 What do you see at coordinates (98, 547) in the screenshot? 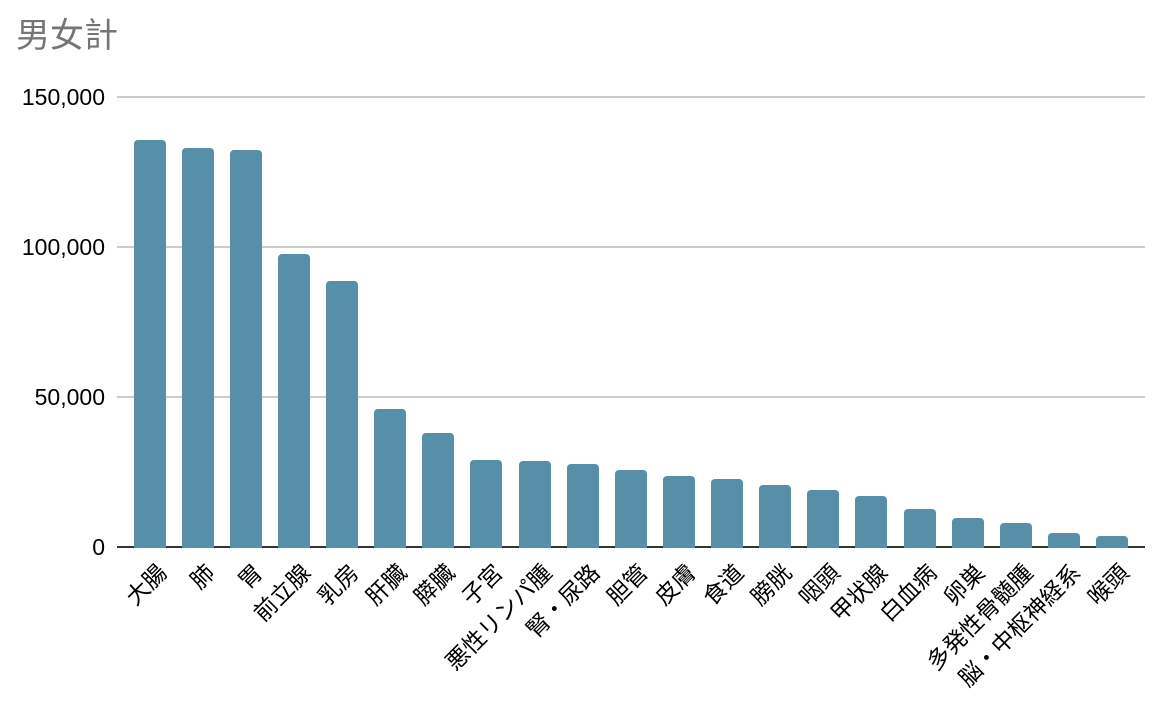
I see `y-axis-tick-label: 0` at bounding box center [98, 547].